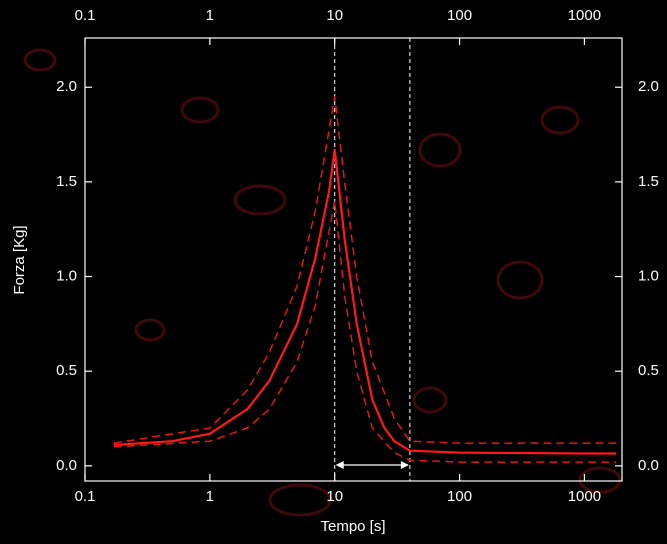  I want to click on y-tick-label-right: 1.5, so click(648, 181).